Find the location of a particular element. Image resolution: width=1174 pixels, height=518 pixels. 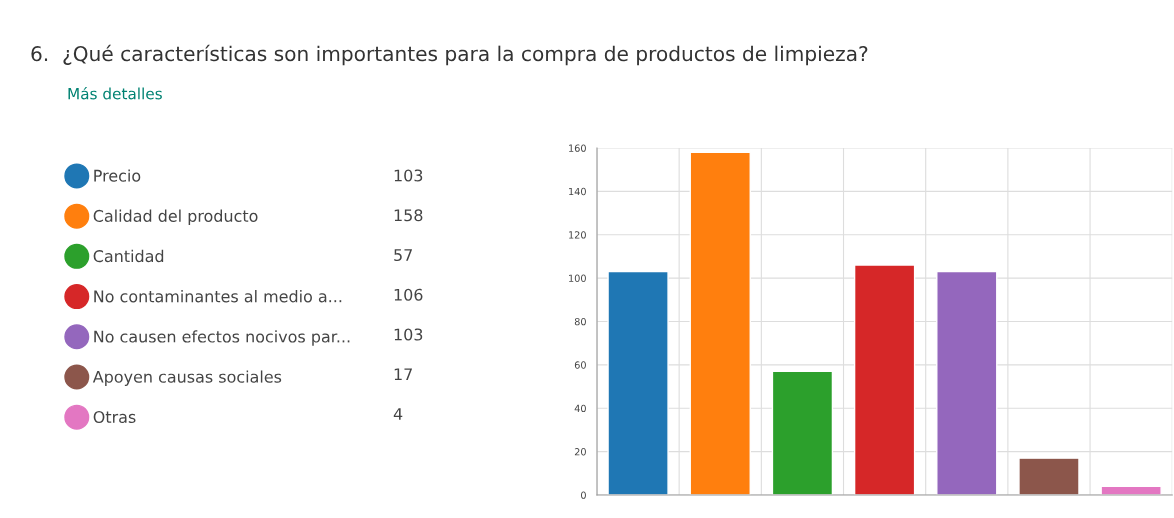

y-tick-label: 0 is located at coordinates (583, 495).